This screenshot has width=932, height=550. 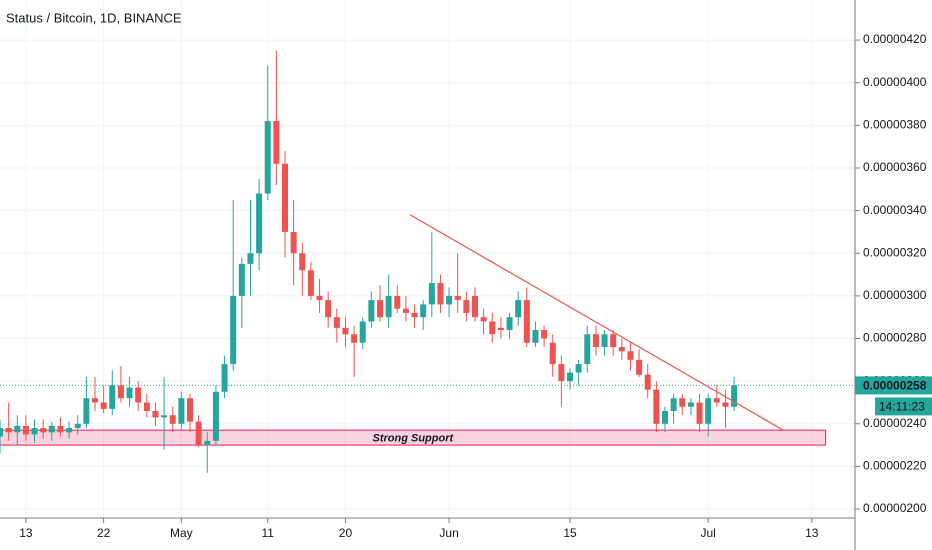 What do you see at coordinates (895, 39) in the screenshot?
I see `y-tick-label: 0.00000420` at bounding box center [895, 39].